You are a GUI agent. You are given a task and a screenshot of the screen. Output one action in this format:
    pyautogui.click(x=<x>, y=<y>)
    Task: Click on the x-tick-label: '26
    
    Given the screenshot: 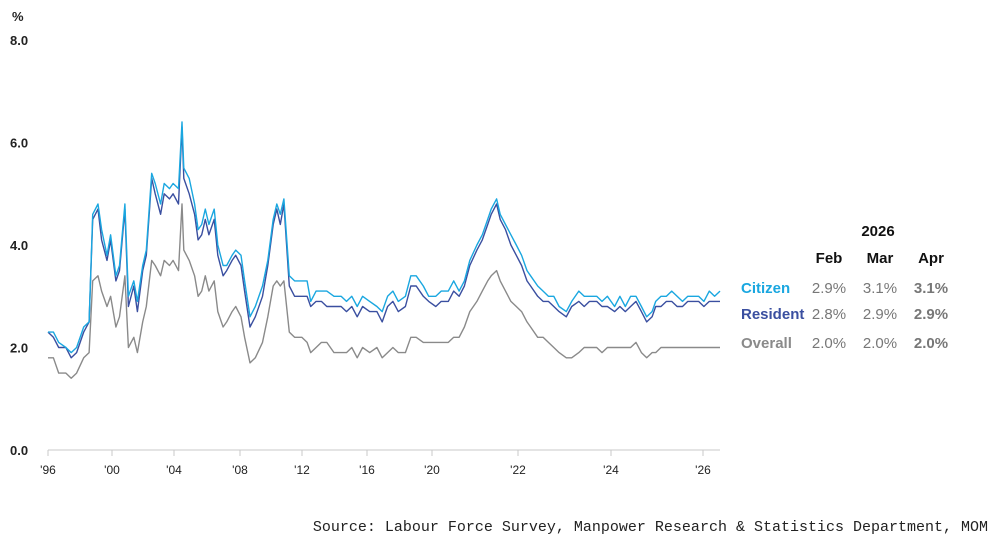 What is the action you would take?
    pyautogui.click(x=703, y=470)
    